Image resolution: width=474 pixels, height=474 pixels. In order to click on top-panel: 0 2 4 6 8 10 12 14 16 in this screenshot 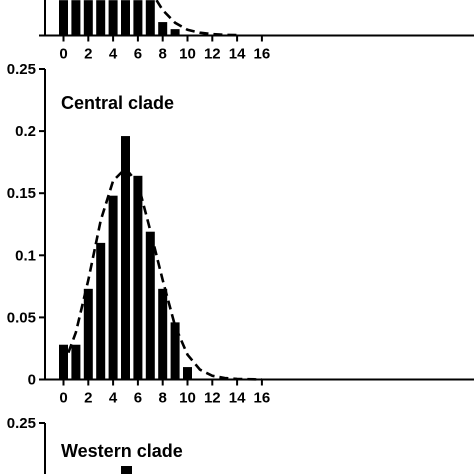, I will do `click(256, 31)`.